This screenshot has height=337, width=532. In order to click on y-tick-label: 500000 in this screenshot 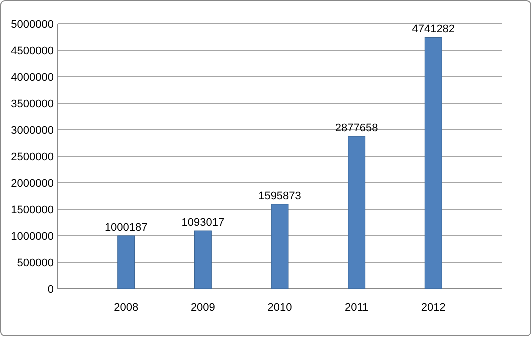, I will do `click(35, 263)`.